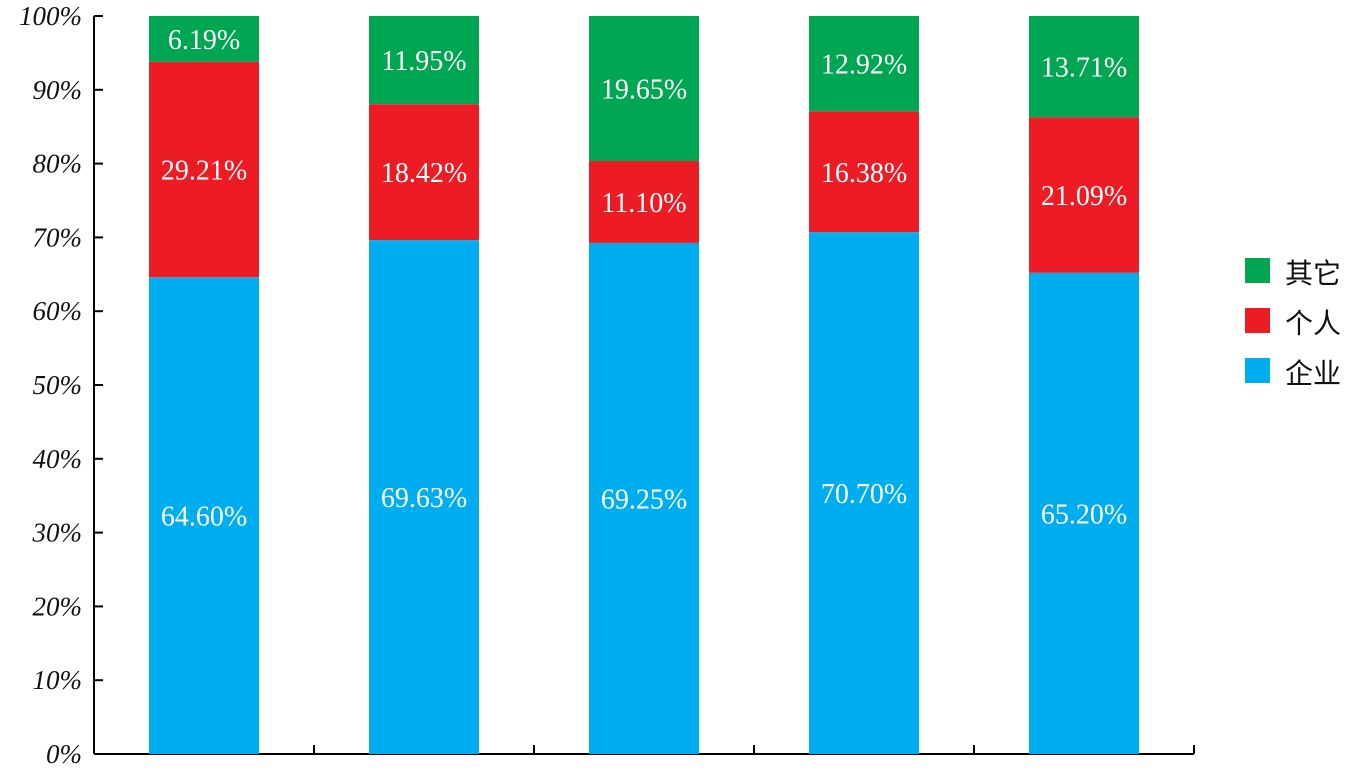 The height and width of the screenshot is (775, 1364). I want to click on data-label: 70.70%, so click(864, 494).